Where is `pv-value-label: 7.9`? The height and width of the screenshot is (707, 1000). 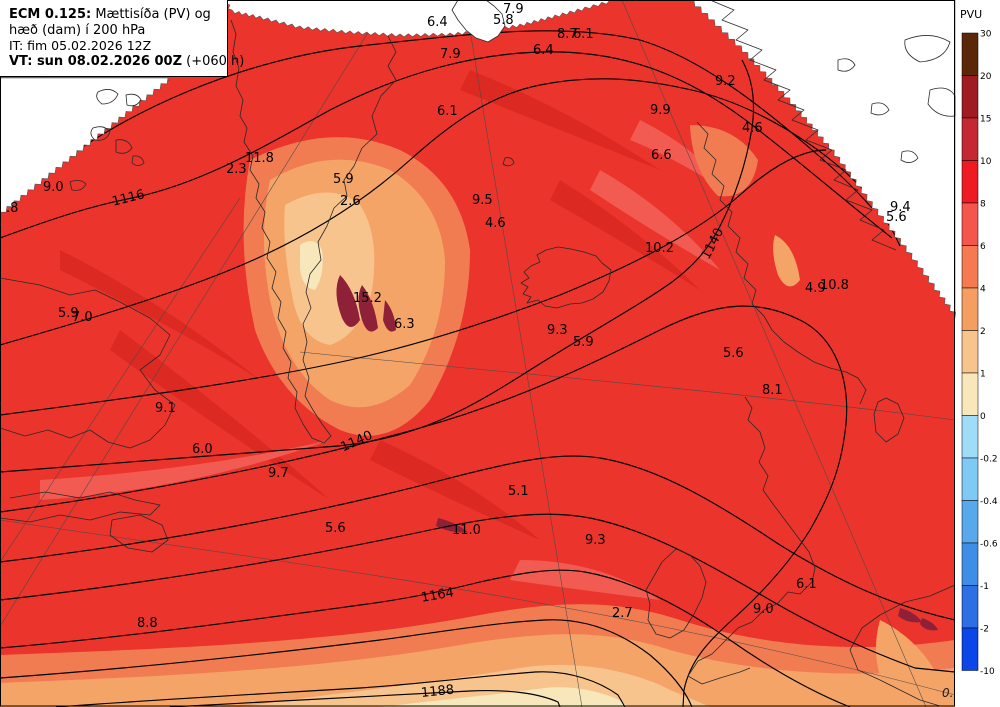
pv-value-label: 7.9 is located at coordinates (450, 54).